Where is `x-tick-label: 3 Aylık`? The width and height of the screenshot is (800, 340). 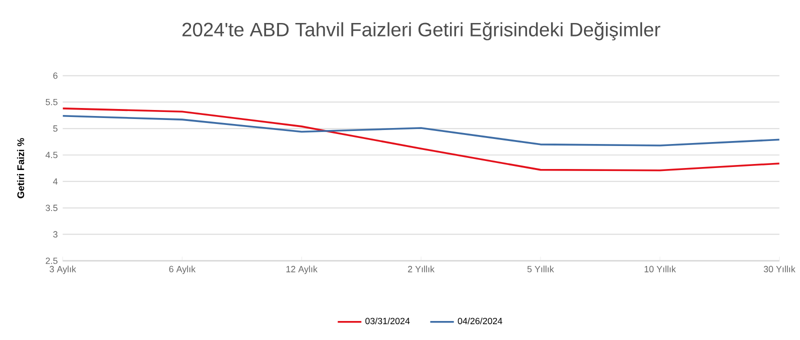
x-tick-label: 3 Aylık is located at coordinates (63, 269).